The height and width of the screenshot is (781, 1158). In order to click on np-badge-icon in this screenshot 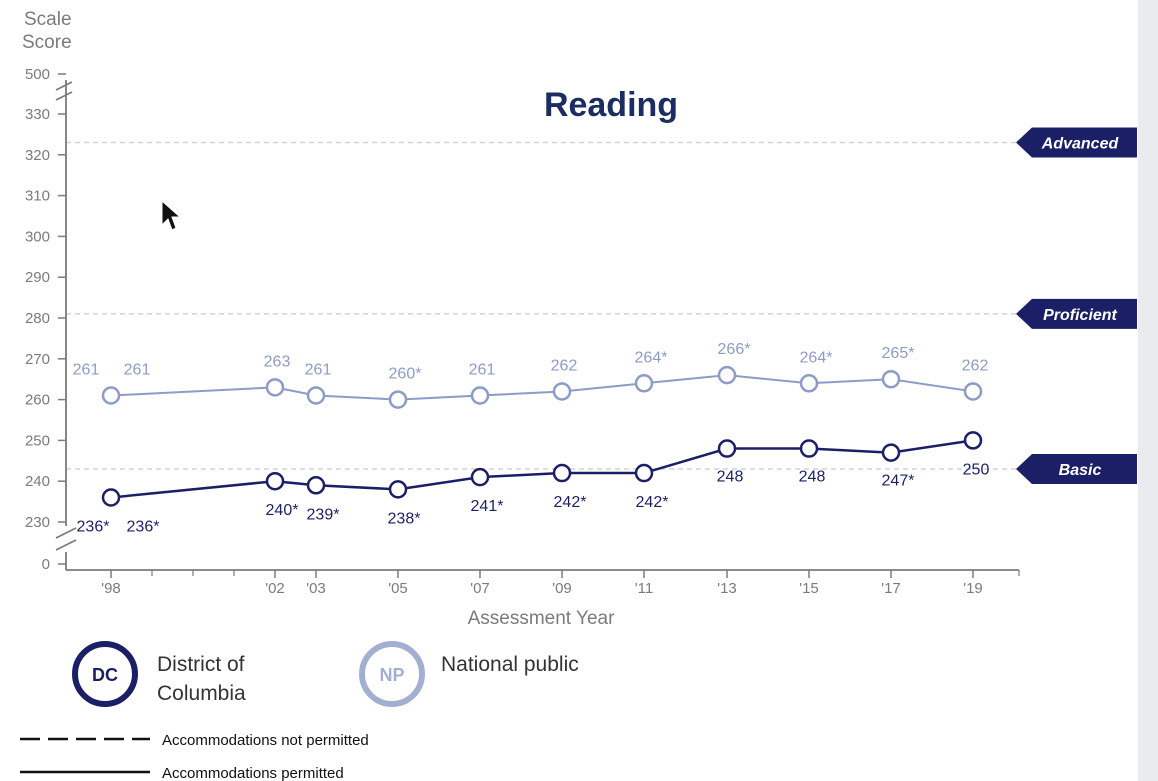, I will do `click(392, 674)`.